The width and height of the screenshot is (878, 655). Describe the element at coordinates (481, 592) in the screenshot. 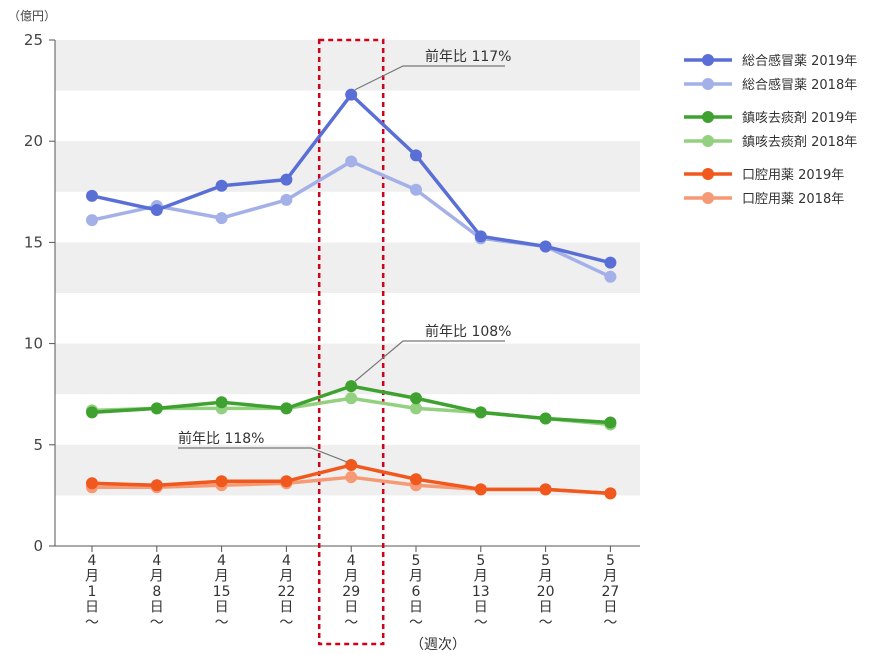

I see `x-tick-label: 13` at that location.